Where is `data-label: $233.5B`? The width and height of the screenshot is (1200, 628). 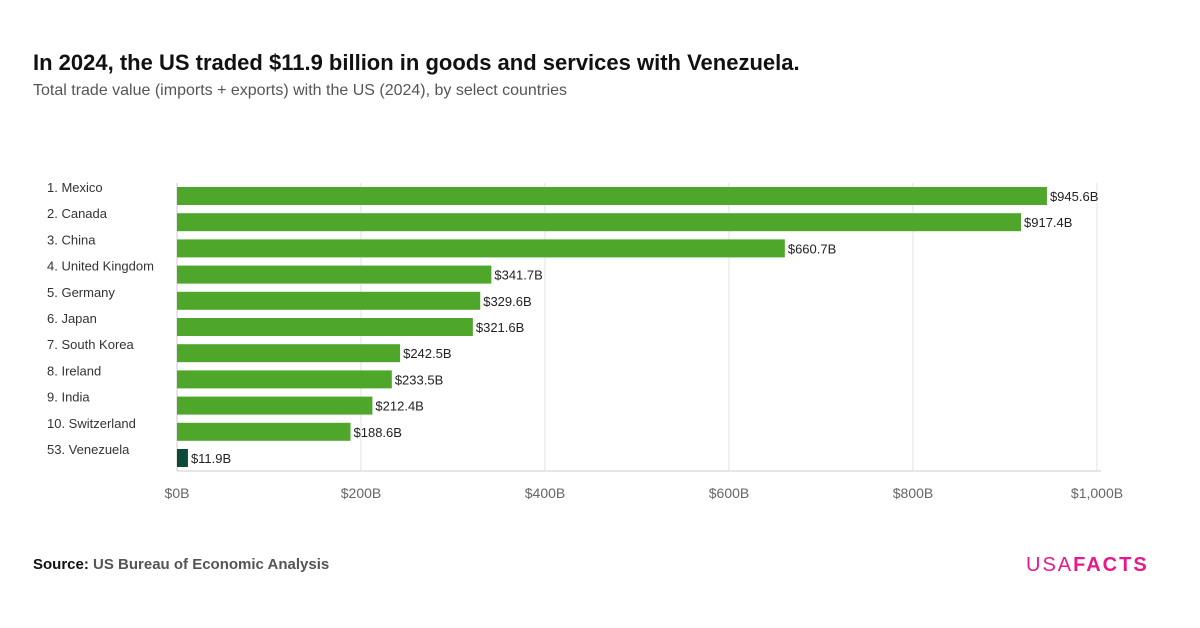 data-label: $233.5B is located at coordinates (419, 379).